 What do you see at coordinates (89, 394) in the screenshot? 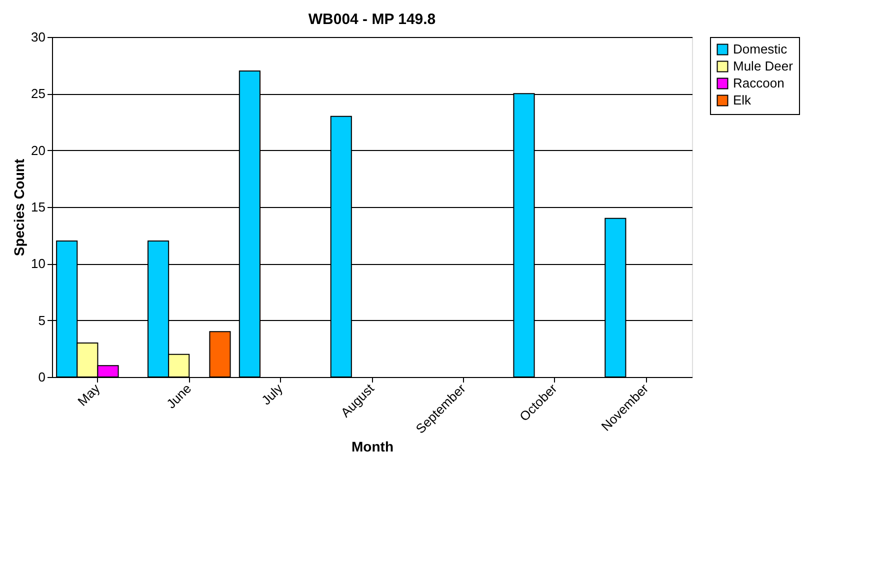
I see `x-tick-label: May` at bounding box center [89, 394].